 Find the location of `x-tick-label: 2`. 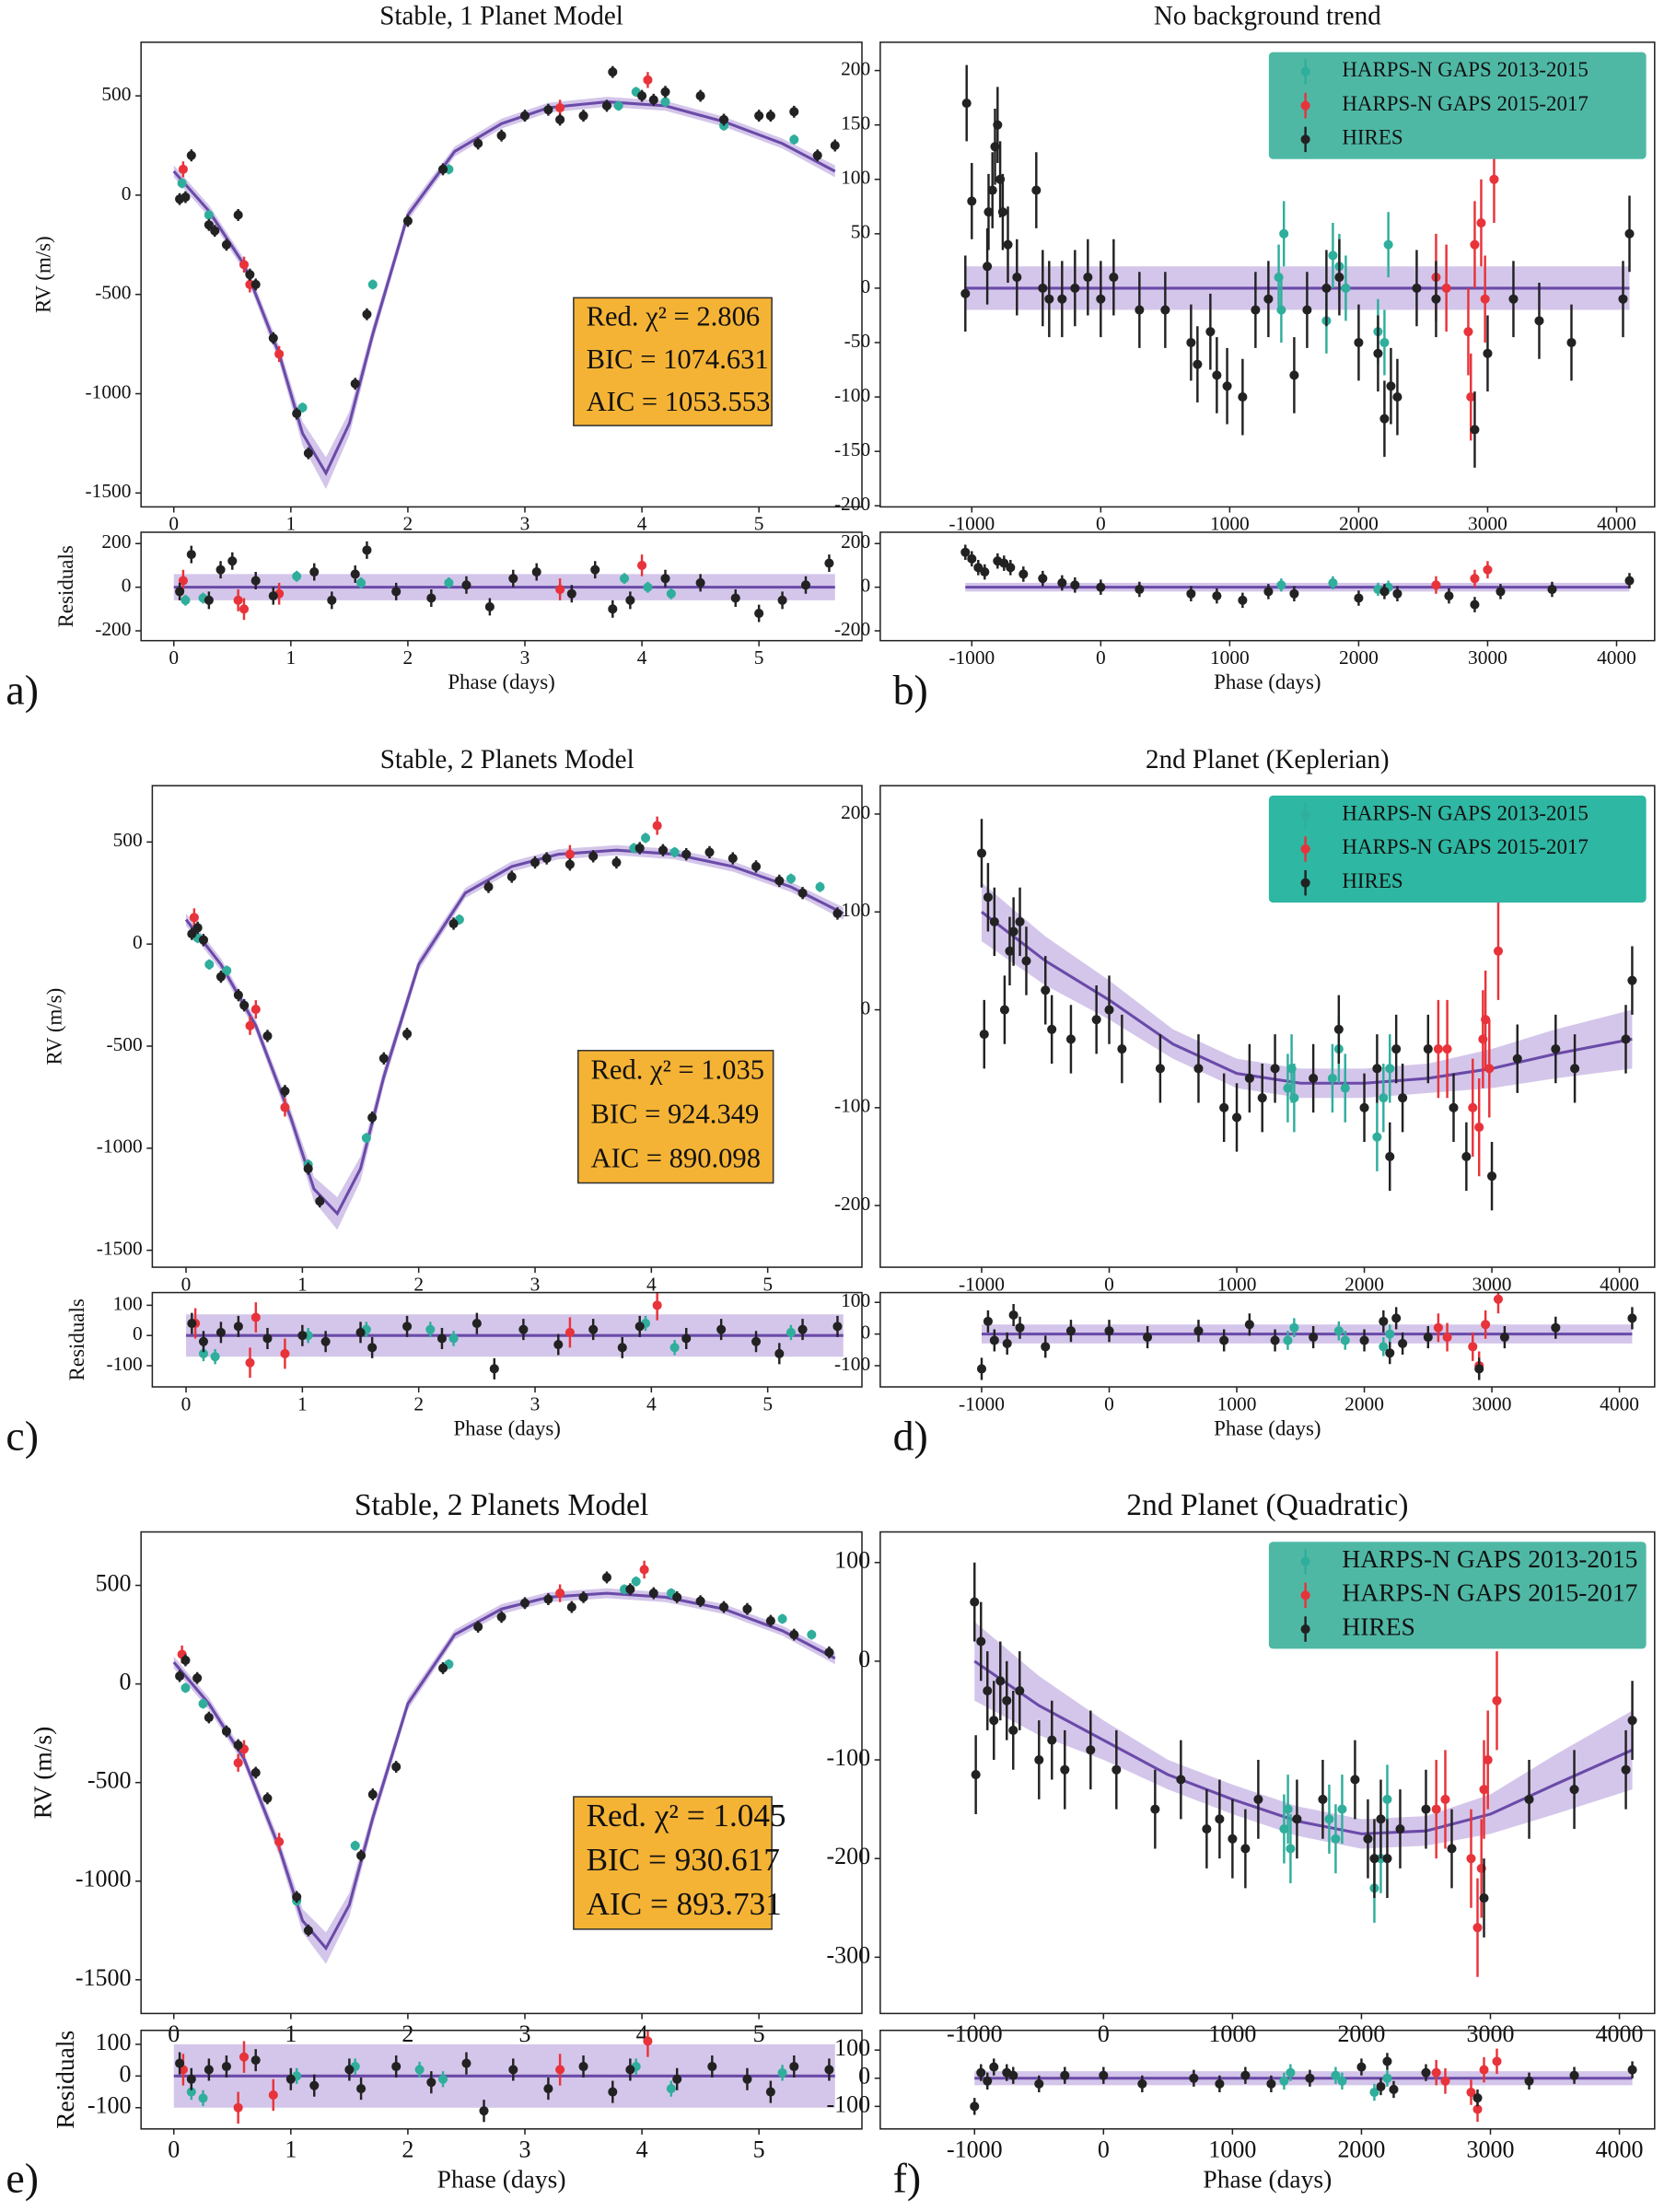

x-tick-label: 2 is located at coordinates (407, 2034).